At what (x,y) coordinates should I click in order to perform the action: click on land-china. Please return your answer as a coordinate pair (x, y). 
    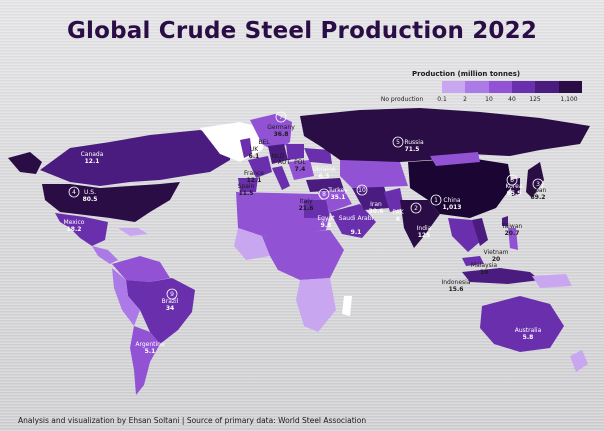
    Looking at the image, I should click on (460, 188).